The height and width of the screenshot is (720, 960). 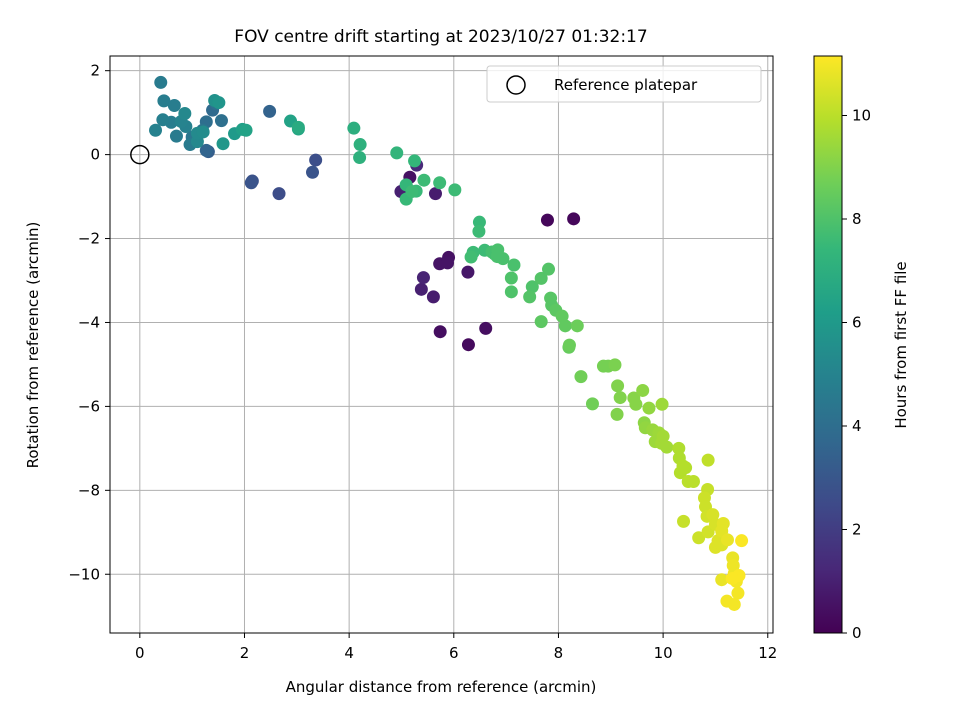 What do you see at coordinates (857, 633) in the screenshot?
I see `colorbar-tick-label: 0` at bounding box center [857, 633].